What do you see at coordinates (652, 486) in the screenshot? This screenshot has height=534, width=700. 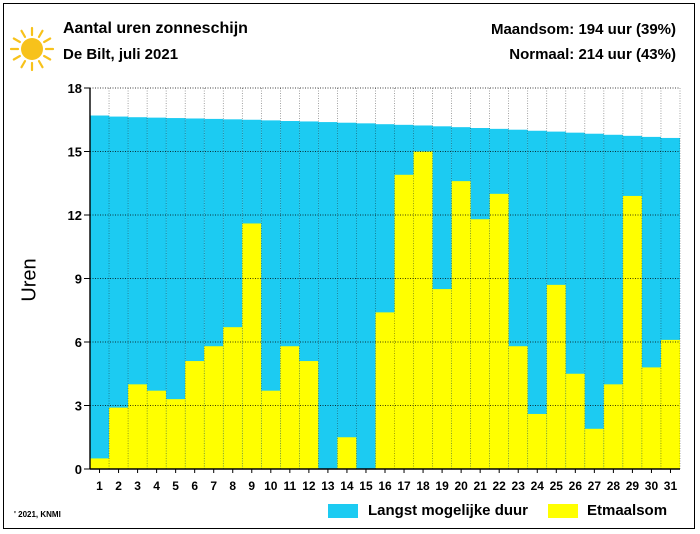 I see `x-tick-label: 30` at bounding box center [652, 486].